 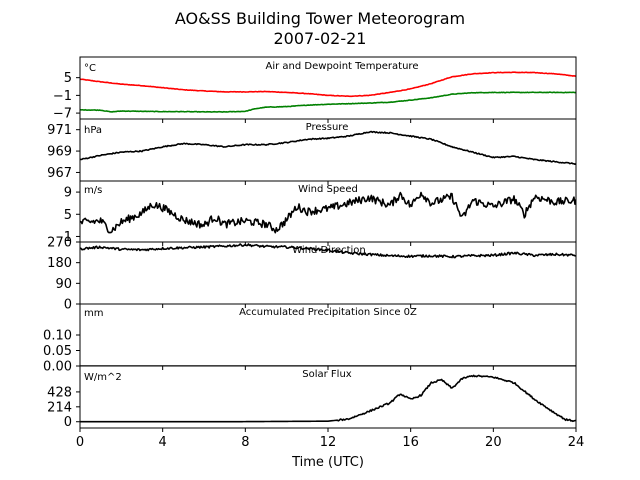 What do you see at coordinates (320, 38) in the screenshot?
I see `chart-subtitle: 2007-02-21` at bounding box center [320, 38].